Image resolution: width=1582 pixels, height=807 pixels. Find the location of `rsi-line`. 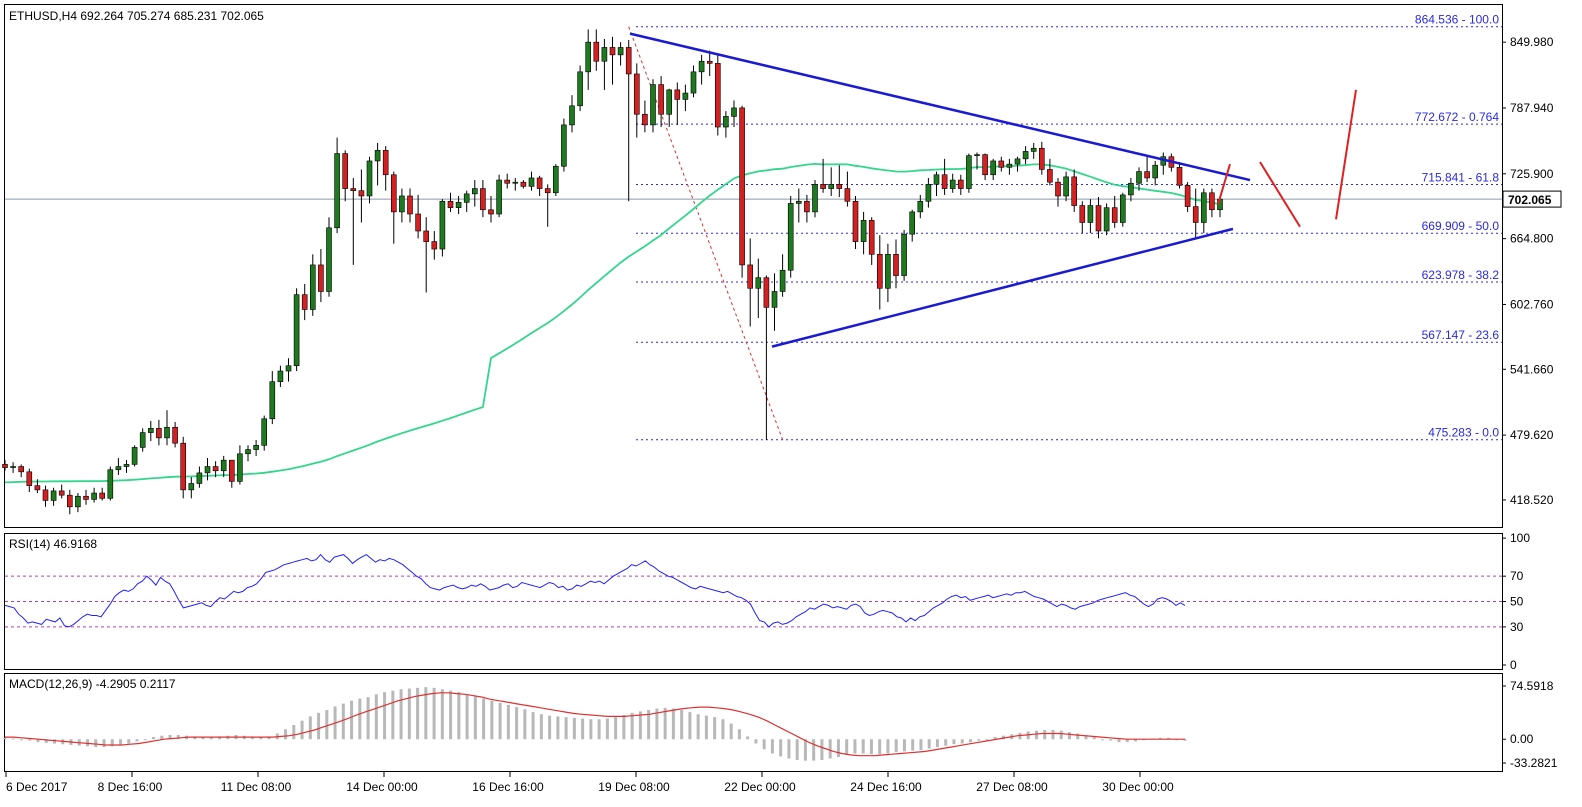

rsi-line is located at coordinates (595, 590).